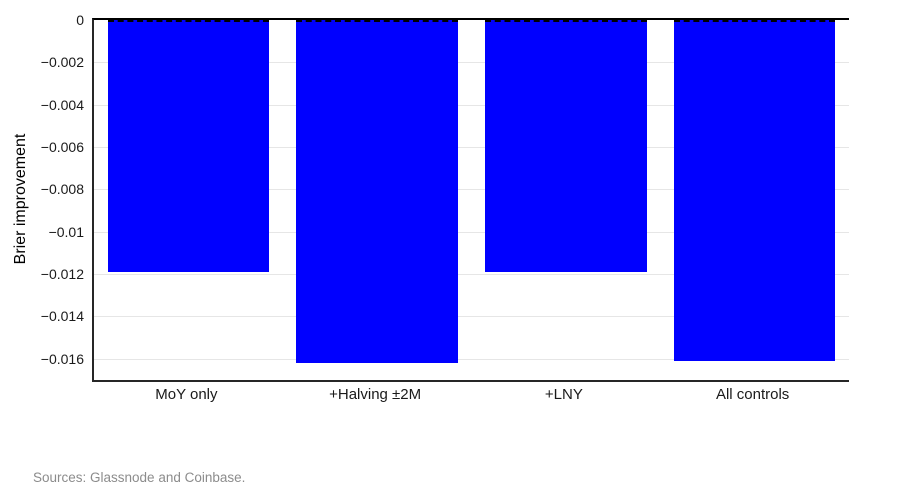 The height and width of the screenshot is (500, 900). What do you see at coordinates (80, 20) in the screenshot?
I see `y-tick-label: 0` at bounding box center [80, 20].